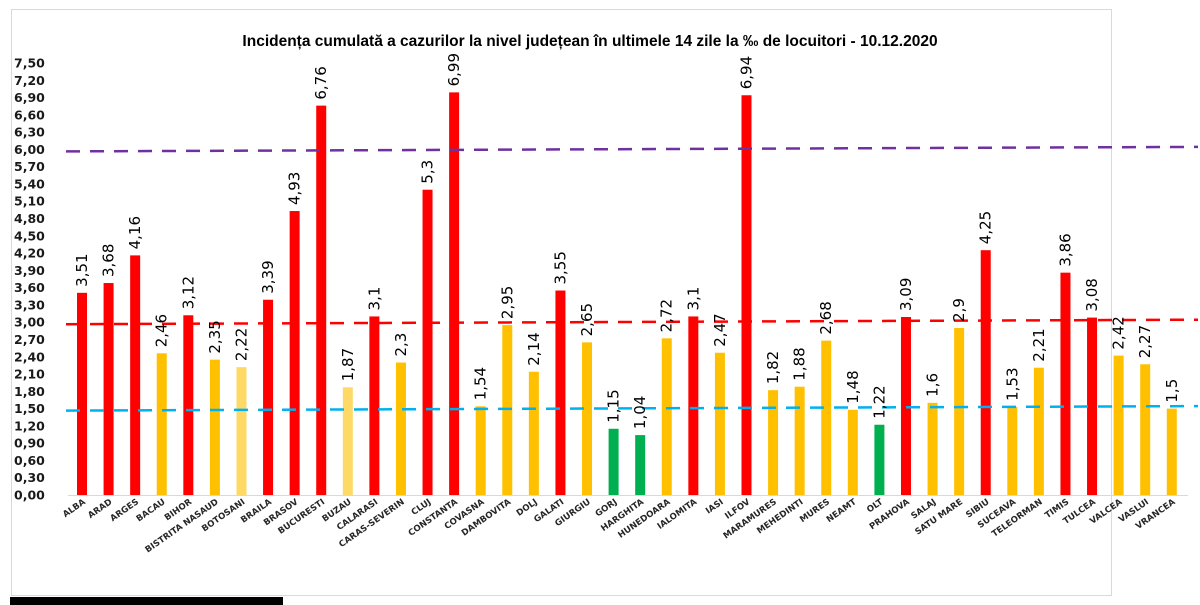 The width and height of the screenshot is (1200, 605). Describe the element at coordinates (507, 302) in the screenshot. I see `data-label: 2,95` at that location.